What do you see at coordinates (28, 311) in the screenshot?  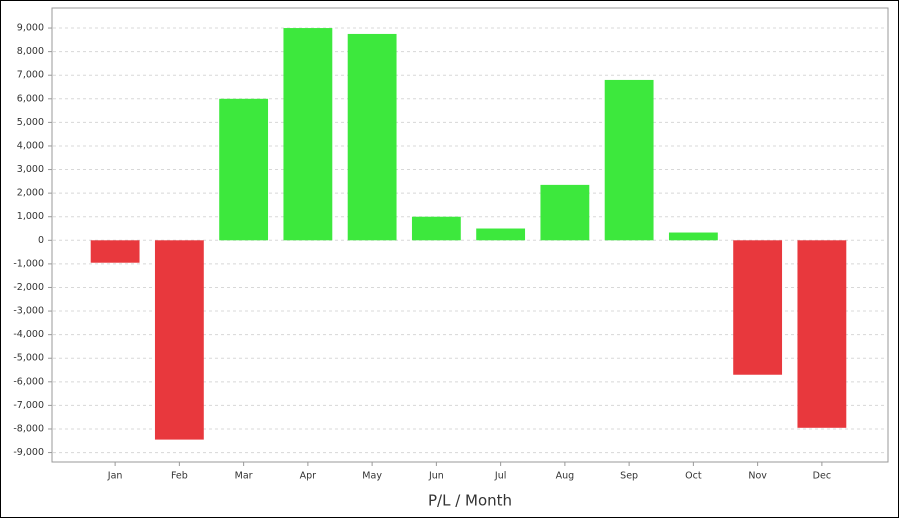 I see `y-tick-label: -3,000` at bounding box center [28, 311].